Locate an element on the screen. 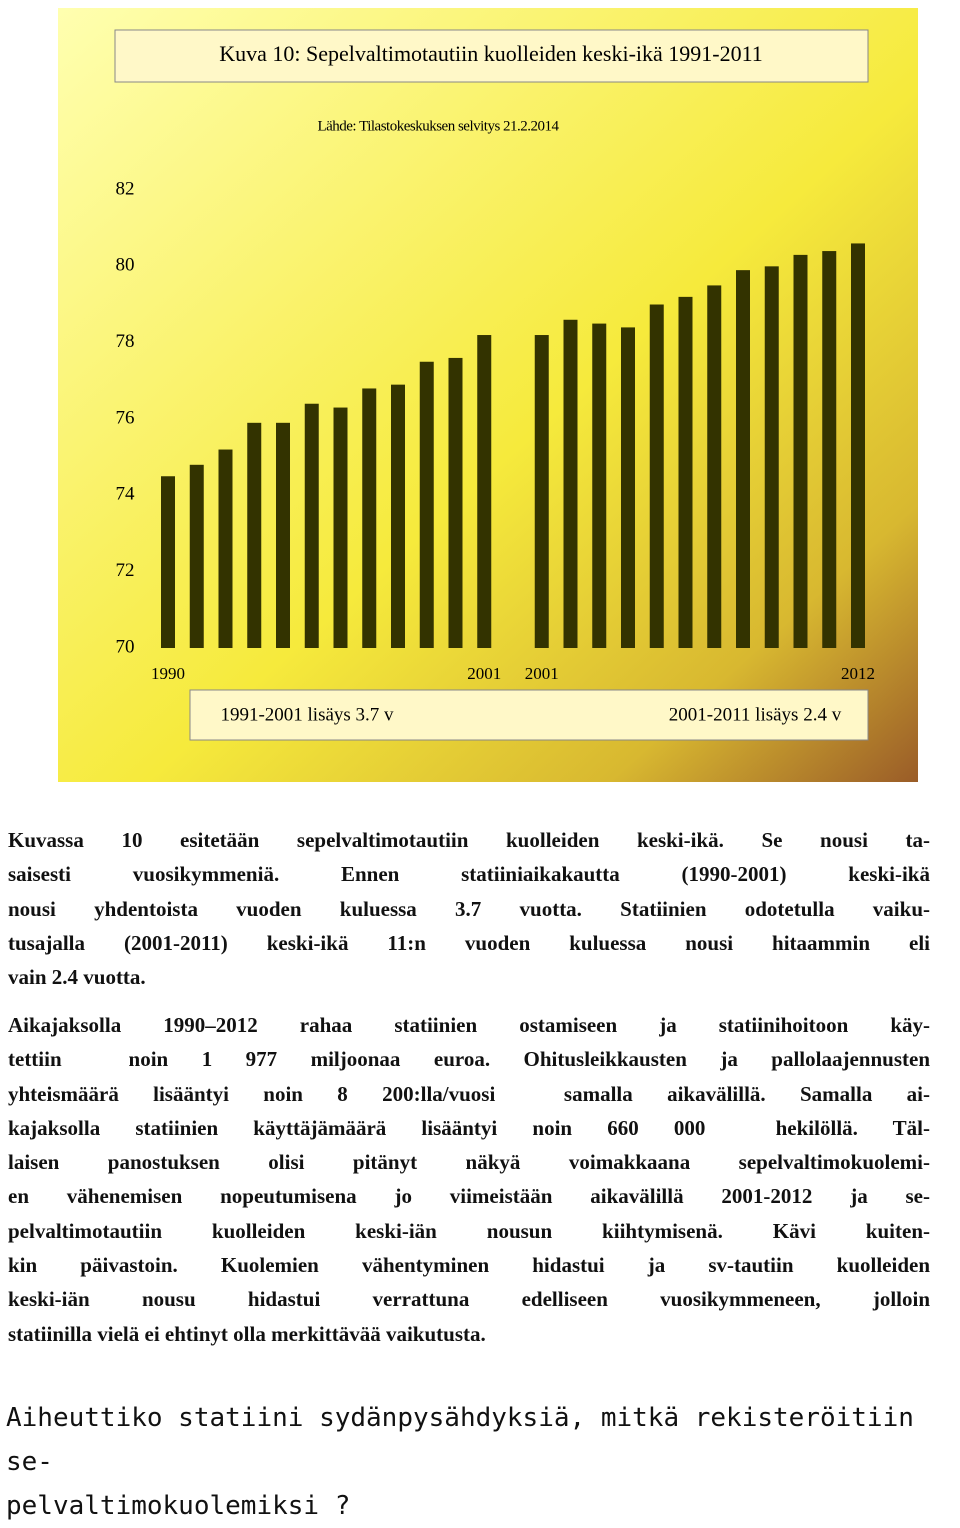 The height and width of the screenshot is (1528, 960). annotation-box is located at coordinates (529, 715).